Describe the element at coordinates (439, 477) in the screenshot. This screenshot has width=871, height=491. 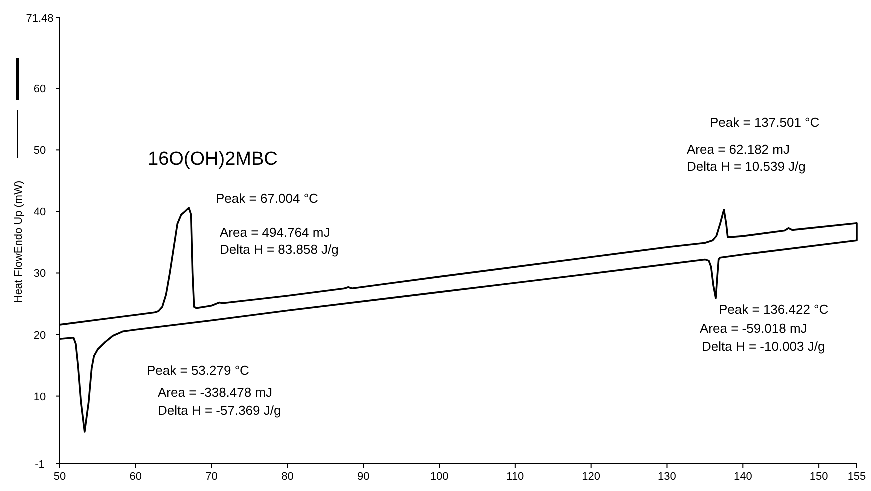
I see `x-tick-label: 100` at that location.